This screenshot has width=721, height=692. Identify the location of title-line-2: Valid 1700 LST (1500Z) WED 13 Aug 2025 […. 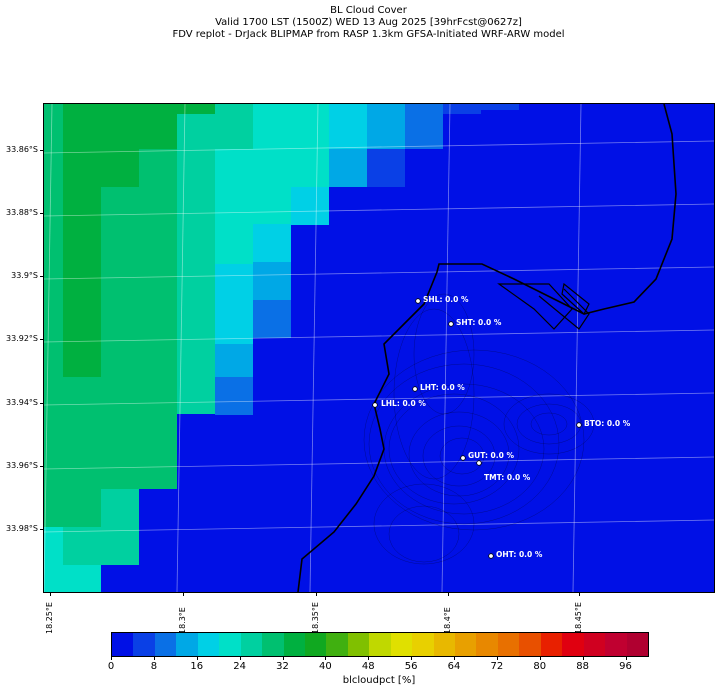
(368, 22).